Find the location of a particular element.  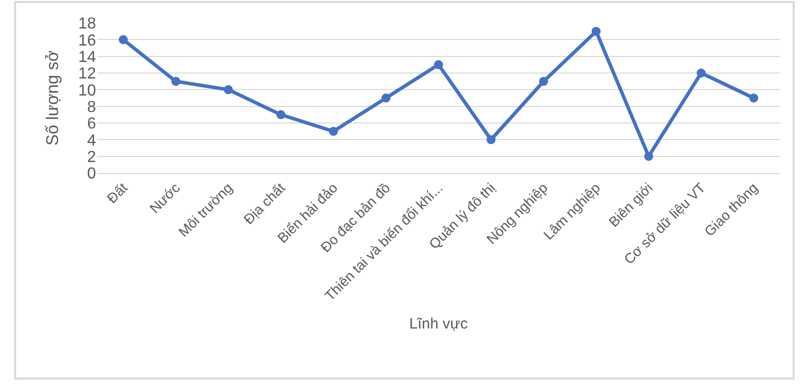

y-tick-label: 18 is located at coordinates (87, 24).